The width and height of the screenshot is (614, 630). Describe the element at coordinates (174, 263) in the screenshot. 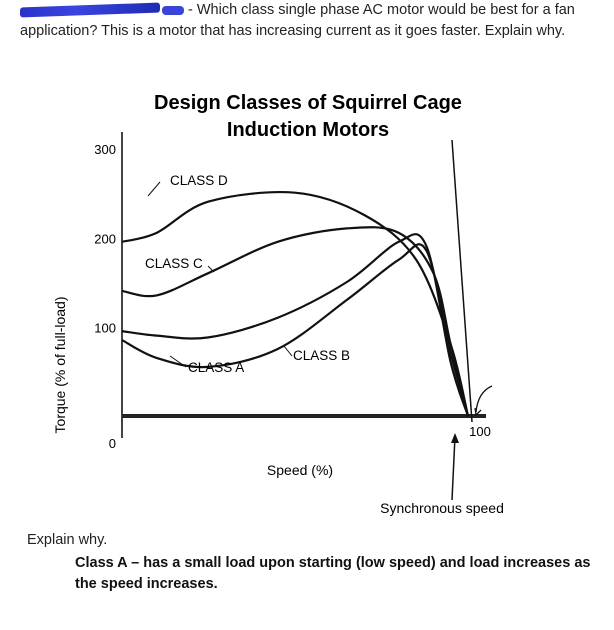

I see `class-c-label: CLASS C` at that location.